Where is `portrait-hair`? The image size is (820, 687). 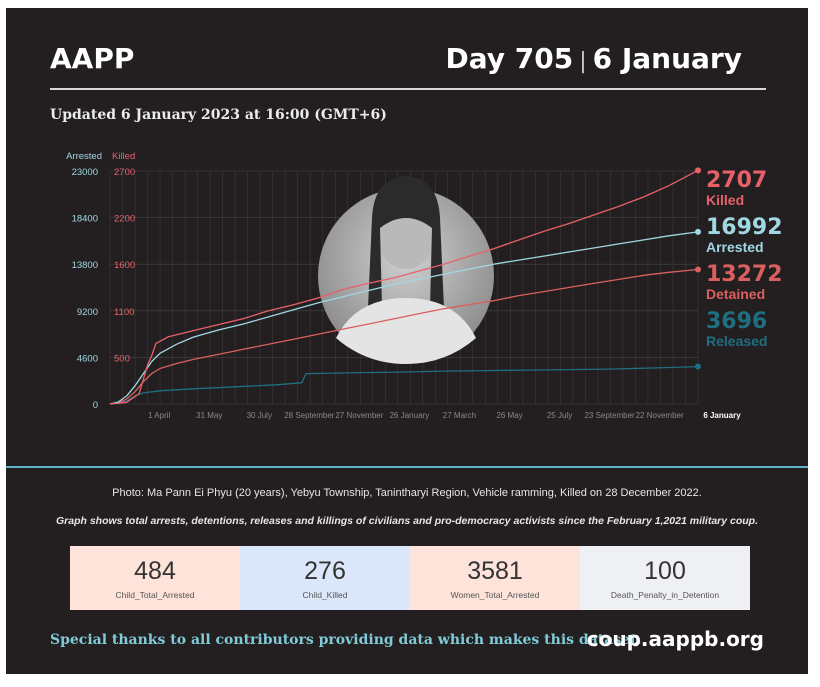
portrait-hair is located at coordinates (406, 242).